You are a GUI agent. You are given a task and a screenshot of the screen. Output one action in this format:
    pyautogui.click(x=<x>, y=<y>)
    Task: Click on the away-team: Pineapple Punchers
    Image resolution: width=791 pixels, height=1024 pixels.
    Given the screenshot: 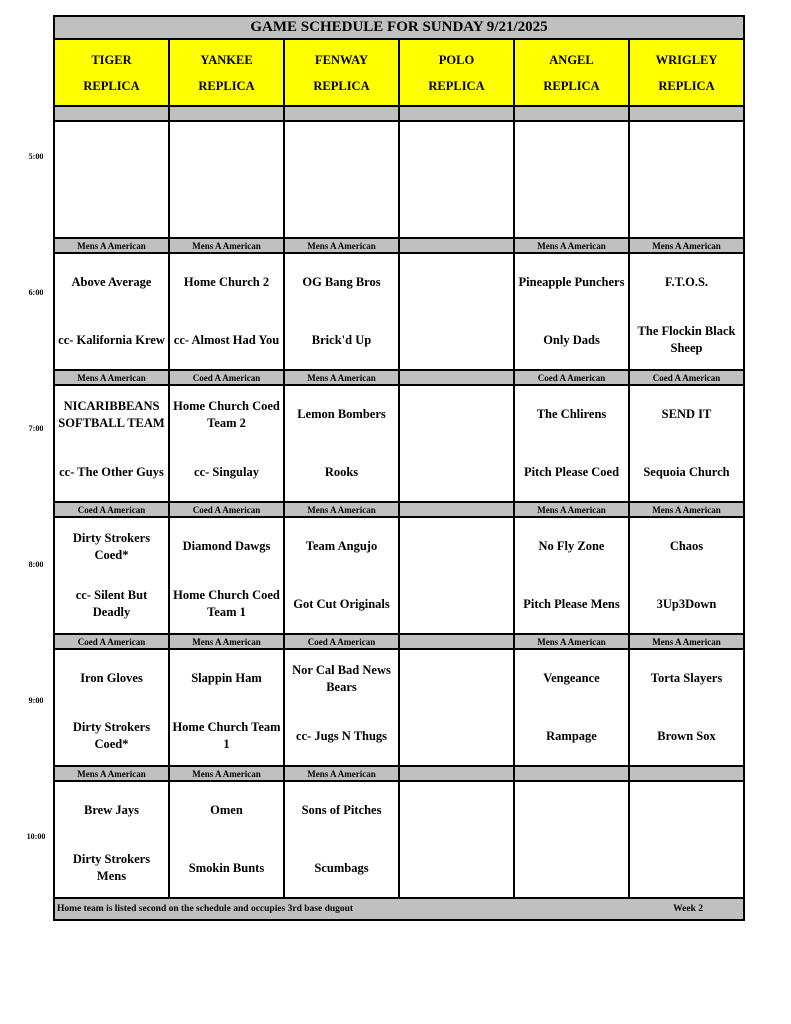 What is the action you would take?
    pyautogui.click(x=571, y=282)
    